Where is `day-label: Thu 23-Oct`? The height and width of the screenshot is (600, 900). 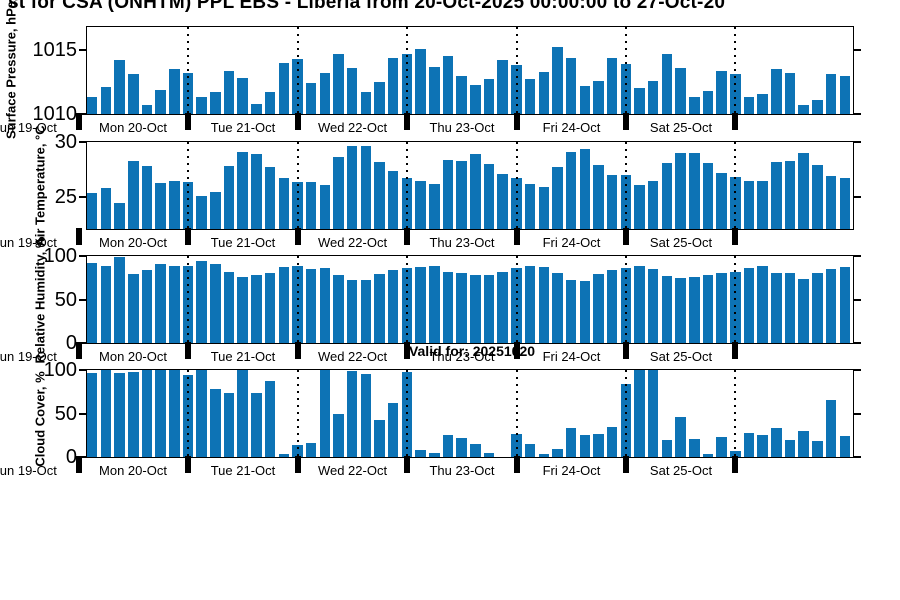
day-label: Thu 23-Oct is located at coordinates (462, 470).